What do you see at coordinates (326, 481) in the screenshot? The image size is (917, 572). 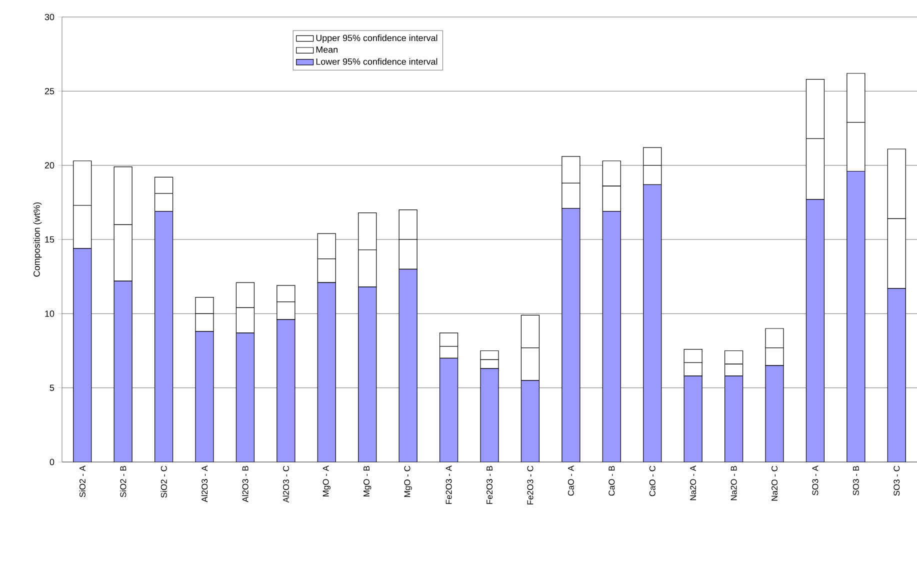 I see `x-tick-label: MgO - A` at bounding box center [326, 481].